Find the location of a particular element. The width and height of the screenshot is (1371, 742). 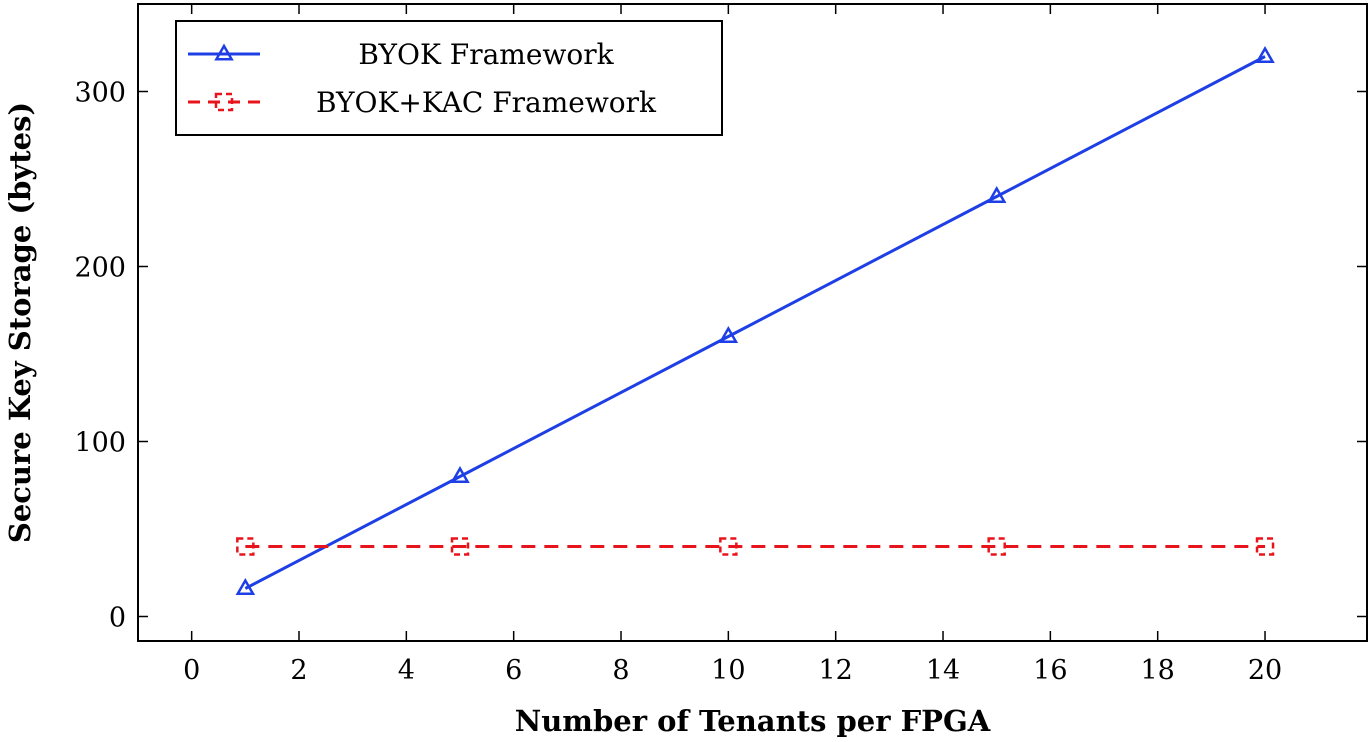

x-tick-label: 14 is located at coordinates (943, 670).